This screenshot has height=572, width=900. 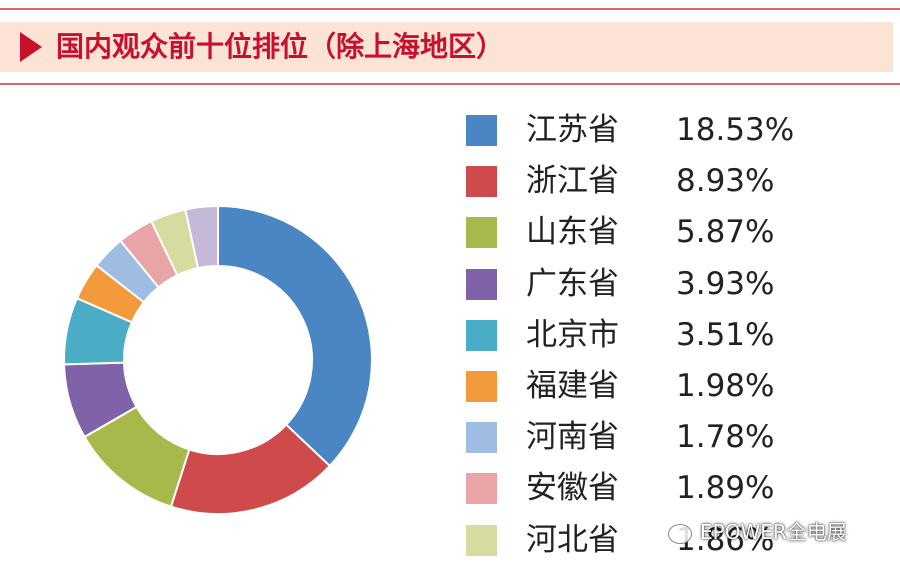 What do you see at coordinates (280, 46) in the screenshot?
I see `page-title: 国内观众前十位排位（除上海地区）` at bounding box center [280, 46].